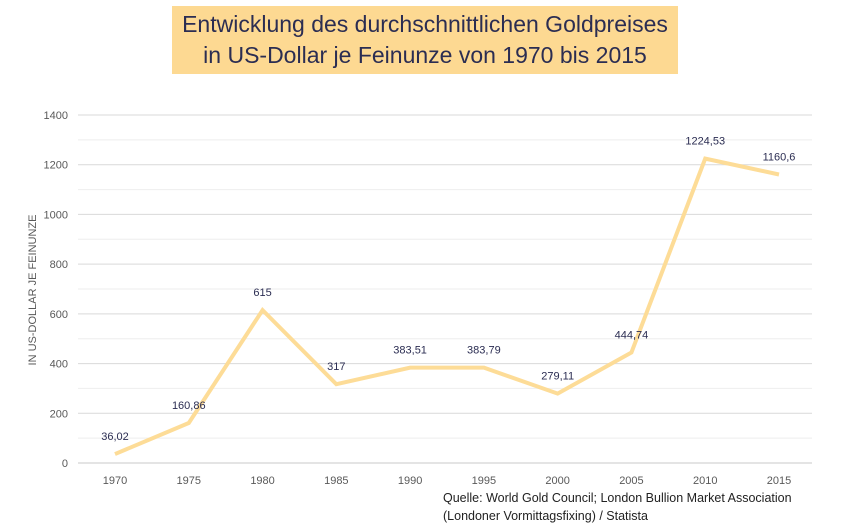 The image size is (853, 530). What do you see at coordinates (65, 464) in the screenshot?
I see `y-tick-label: 0` at bounding box center [65, 464].